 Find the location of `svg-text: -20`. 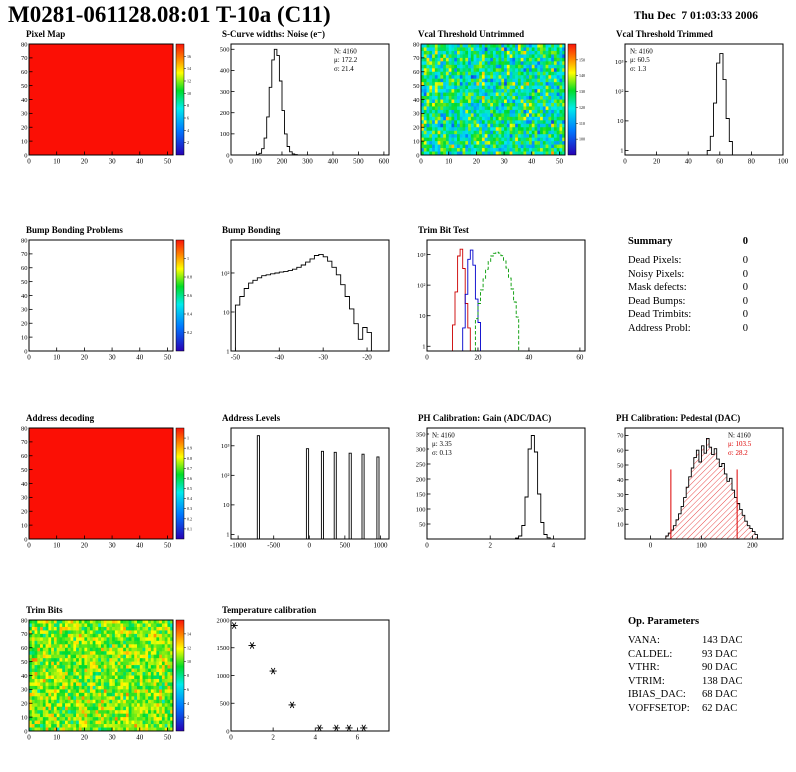

svg-text: -20 is located at coordinates (367, 358).